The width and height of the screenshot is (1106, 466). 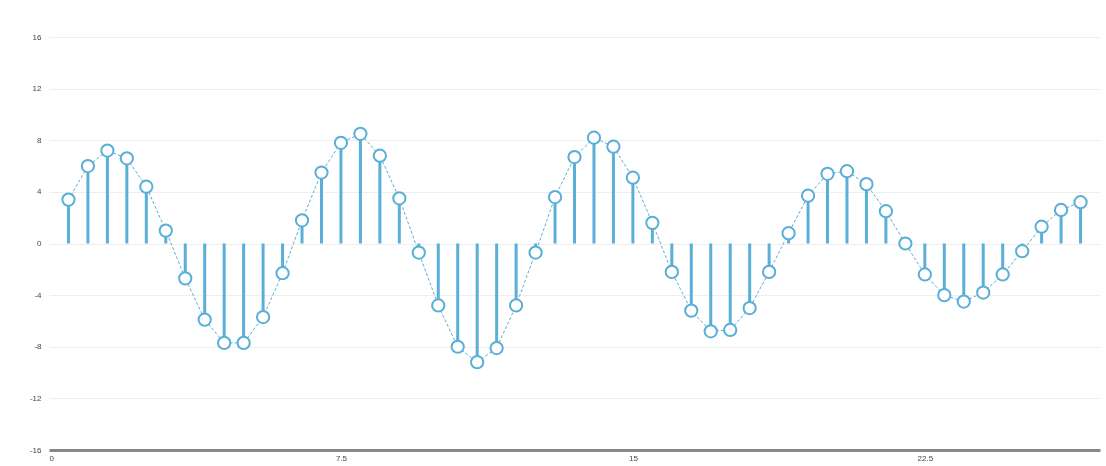 What do you see at coordinates (40, 192) in the screenshot?
I see `y-tick-label: 4` at bounding box center [40, 192].